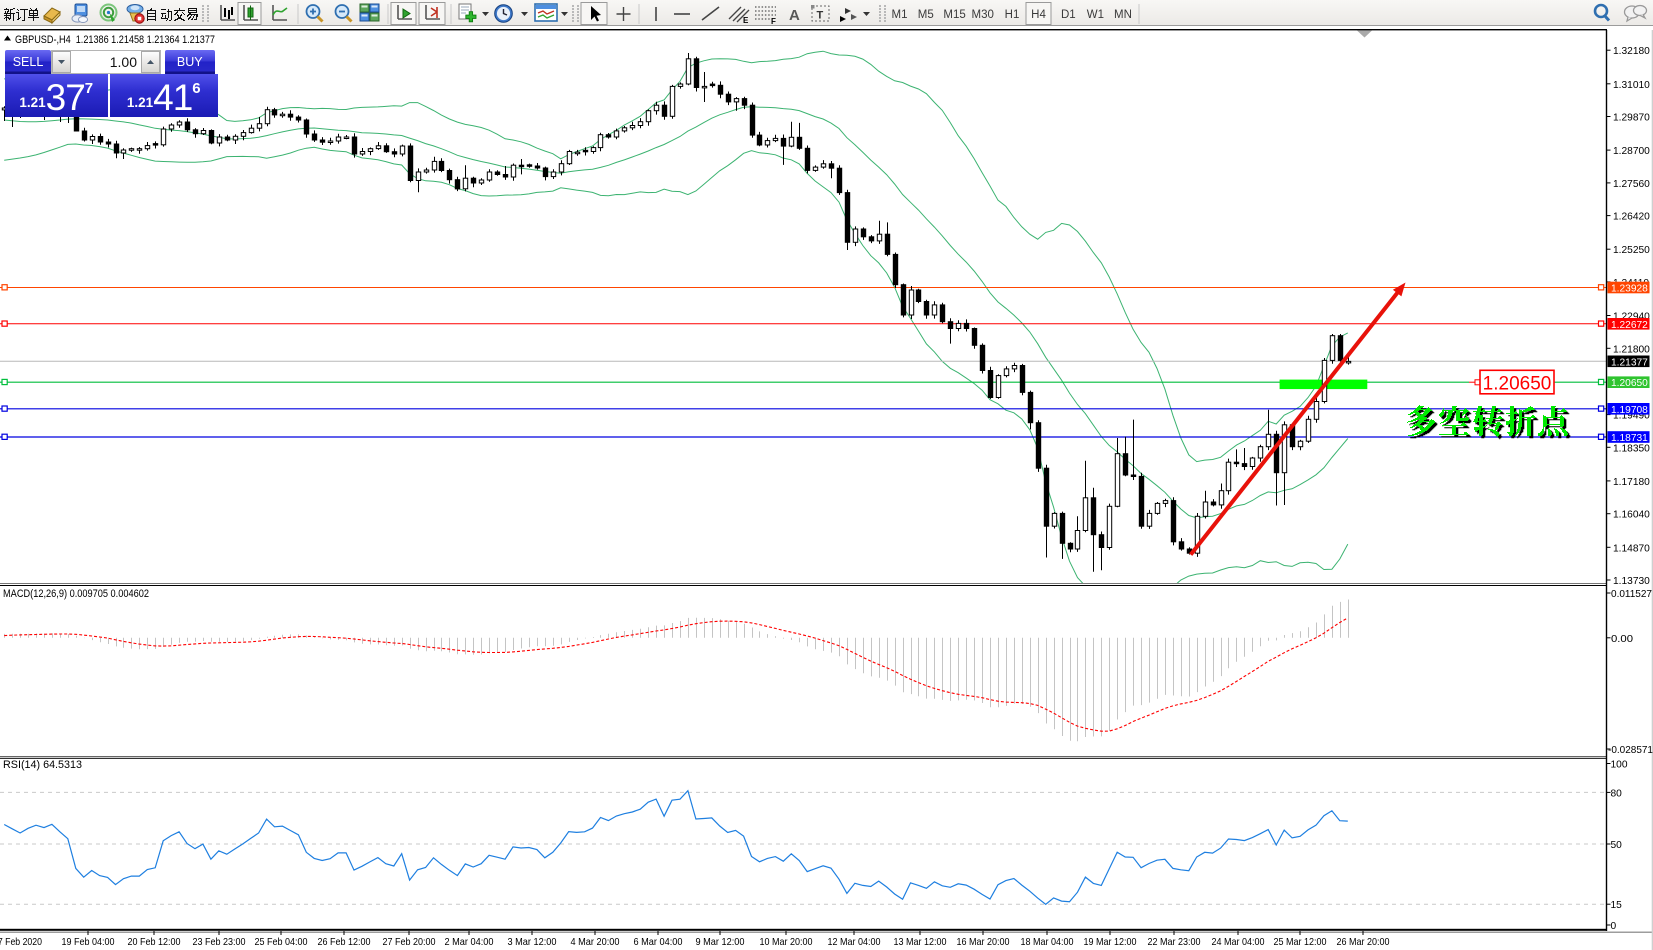 The height and width of the screenshot is (950, 1653). I want to click on svg-text: 1.22672, so click(1629, 325).